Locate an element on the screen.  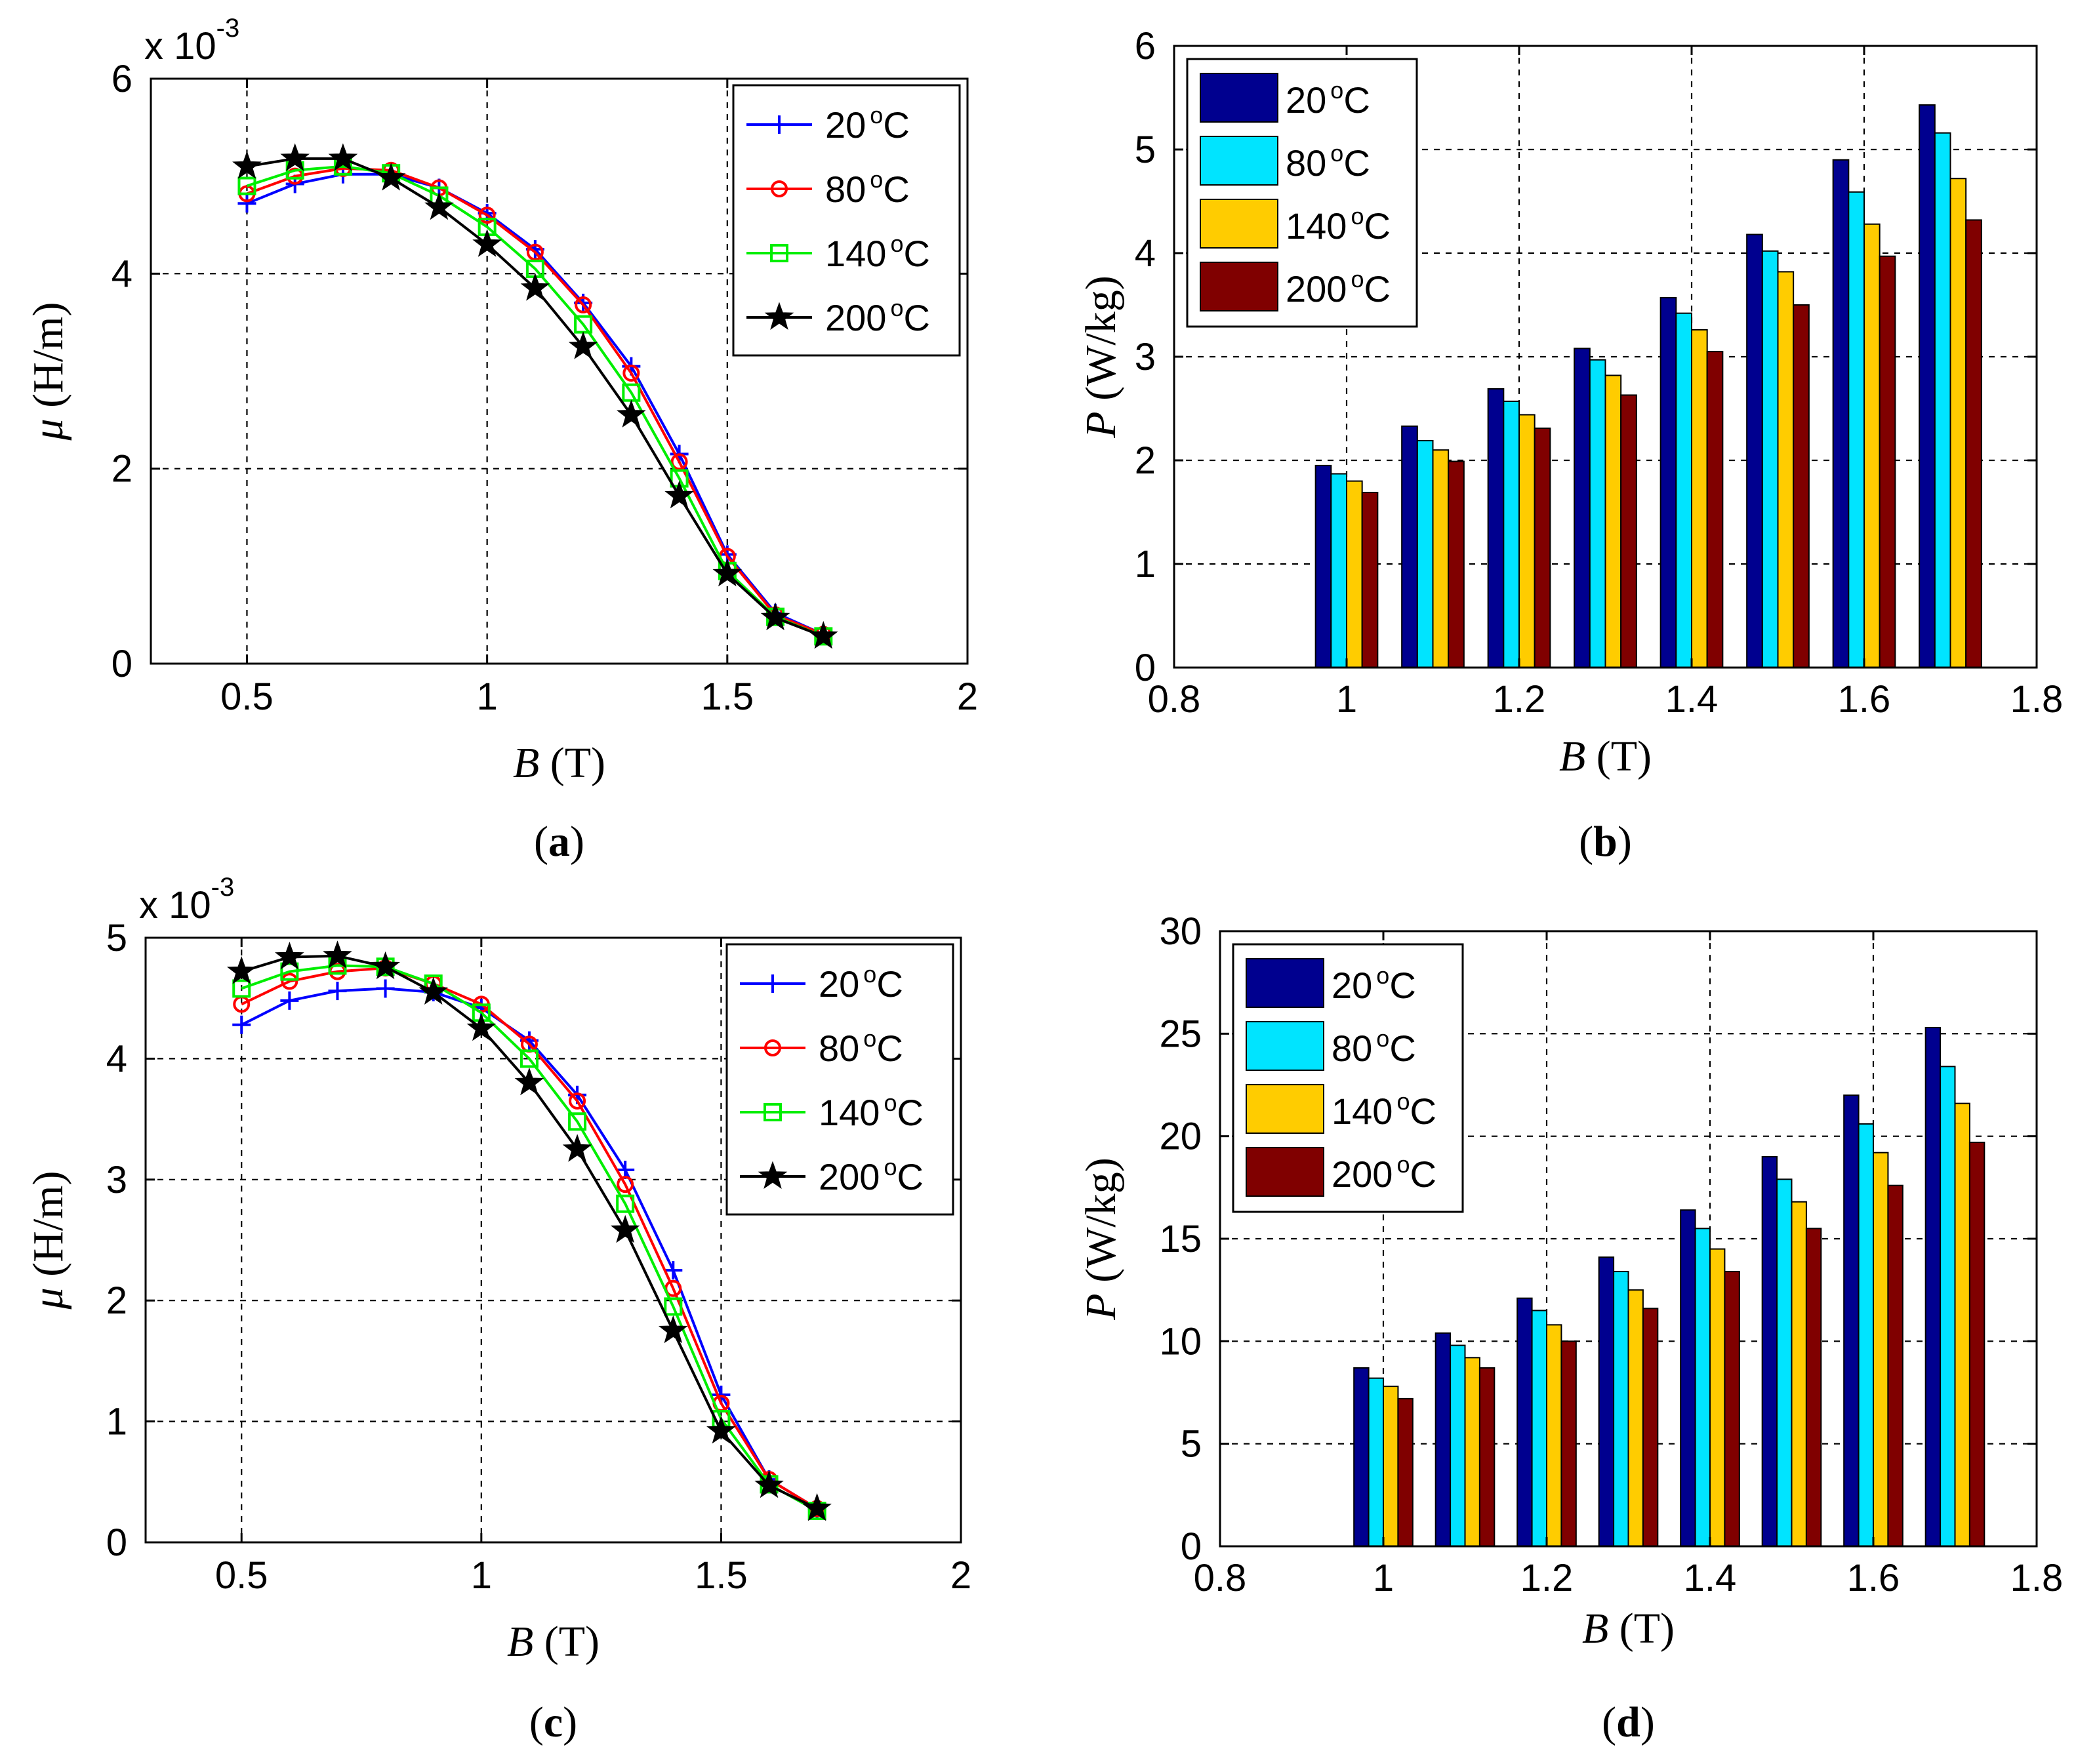
y-tick-label: 5 is located at coordinates (116, 938).